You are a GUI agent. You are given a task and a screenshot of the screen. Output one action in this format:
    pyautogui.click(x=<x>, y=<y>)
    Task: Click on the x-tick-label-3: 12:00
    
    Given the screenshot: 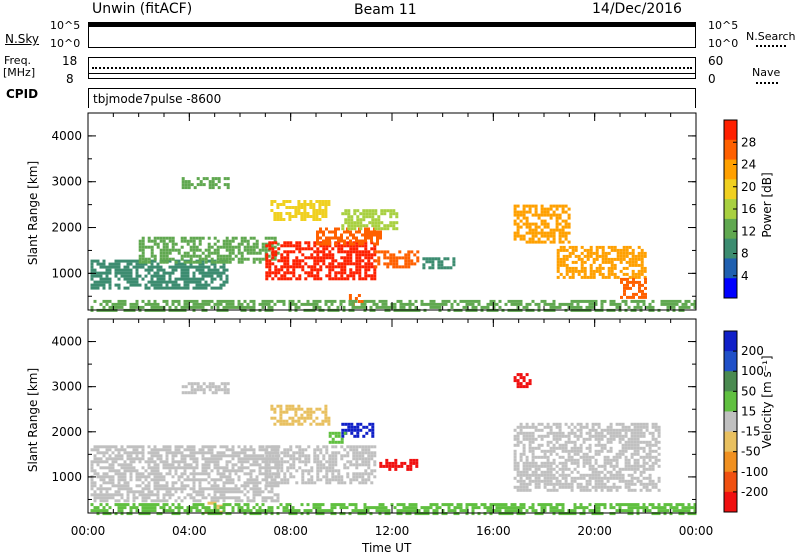 What is the action you would take?
    pyautogui.click(x=392, y=531)
    